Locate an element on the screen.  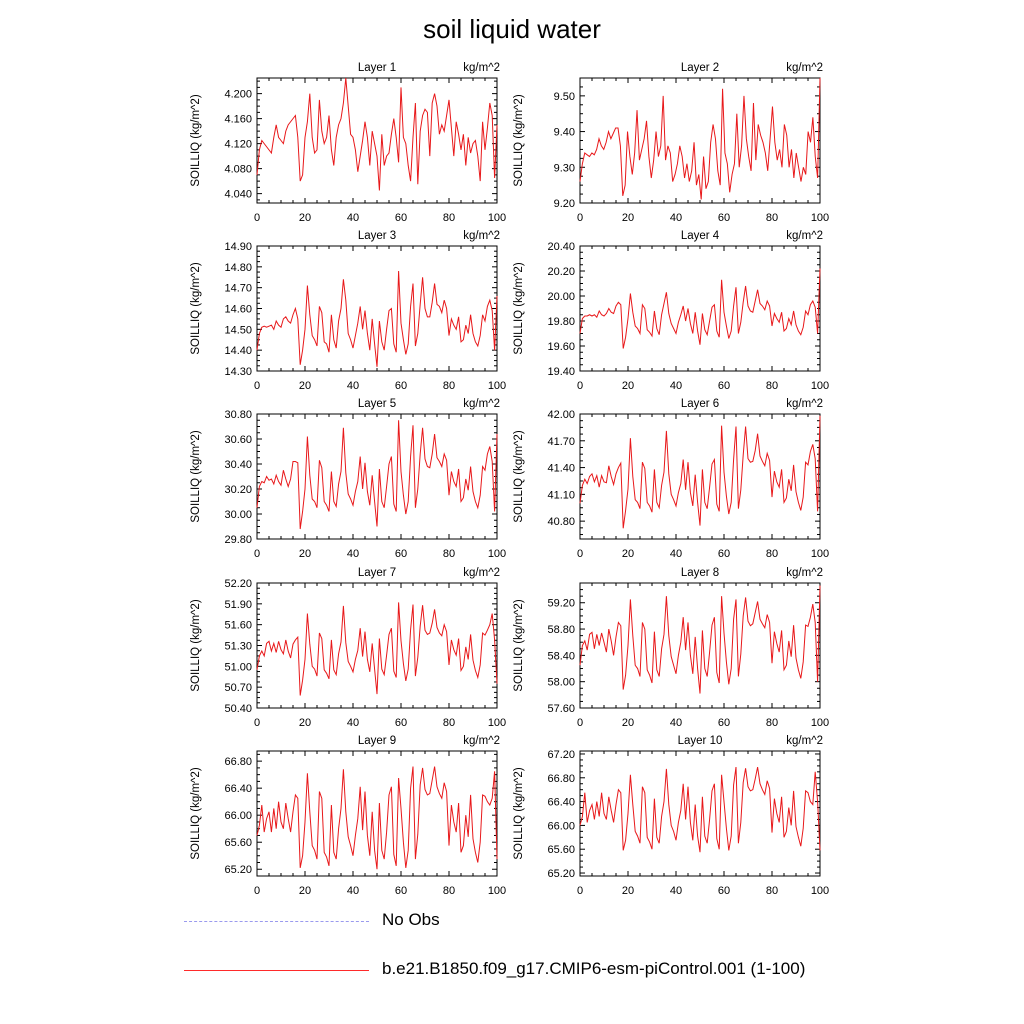
y-tick-label: 14.90 is located at coordinates (238, 247).